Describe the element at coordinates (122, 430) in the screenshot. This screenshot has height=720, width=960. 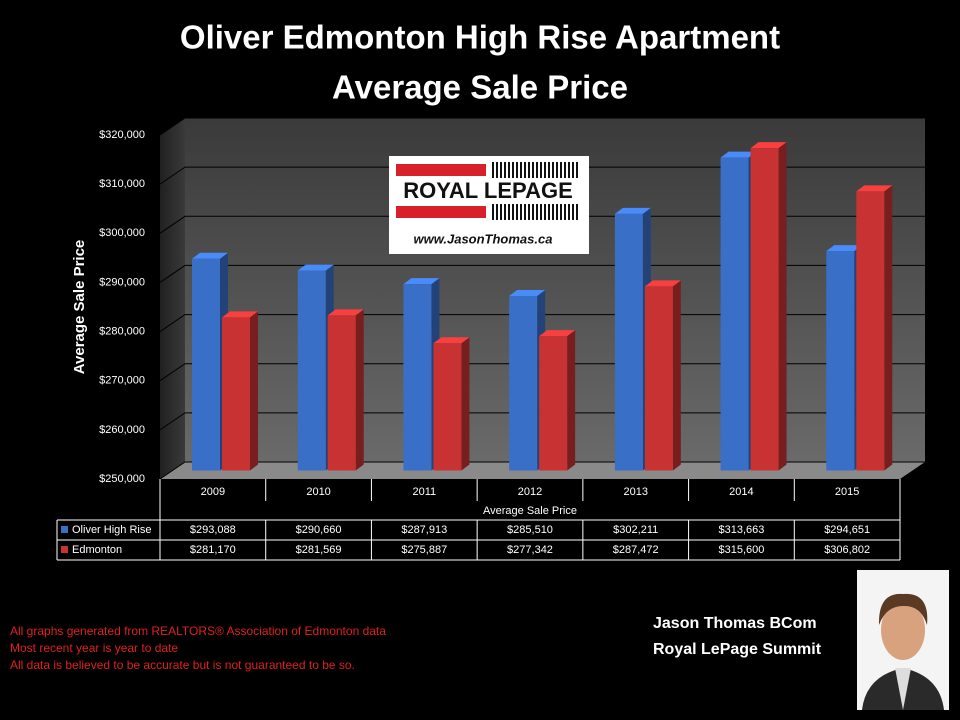
I see `y-tick-label: $260,000` at that location.